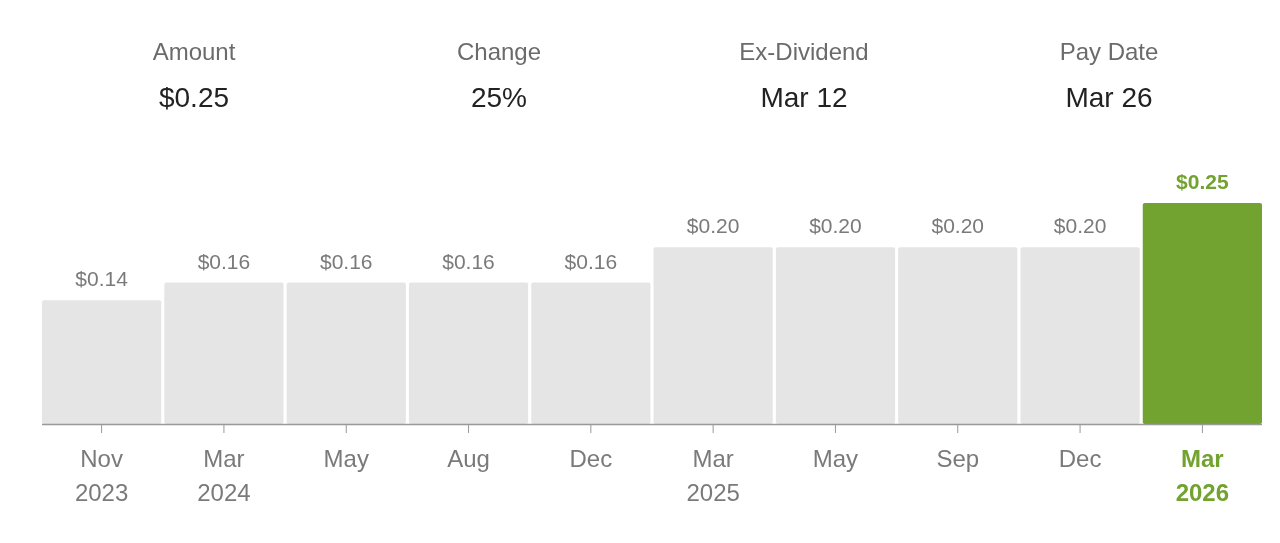 This screenshot has height=543, width=1280. What do you see at coordinates (713, 475) in the screenshot?
I see `x-tick-label: Mar 2025` at bounding box center [713, 475].